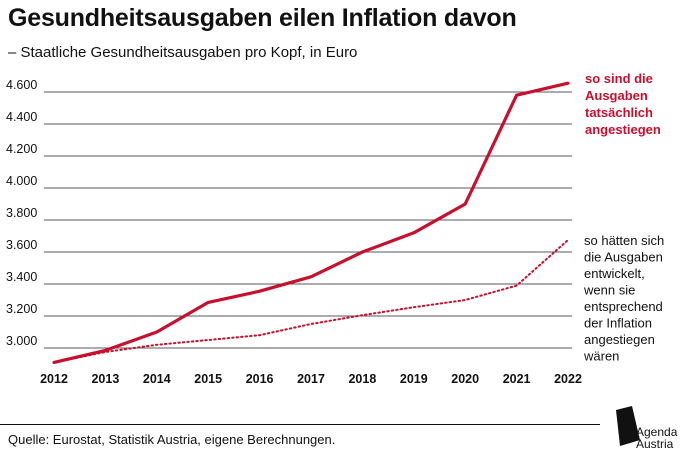  What do you see at coordinates (655, 444) in the screenshot?
I see `logo-line-2: Austria` at bounding box center [655, 444].